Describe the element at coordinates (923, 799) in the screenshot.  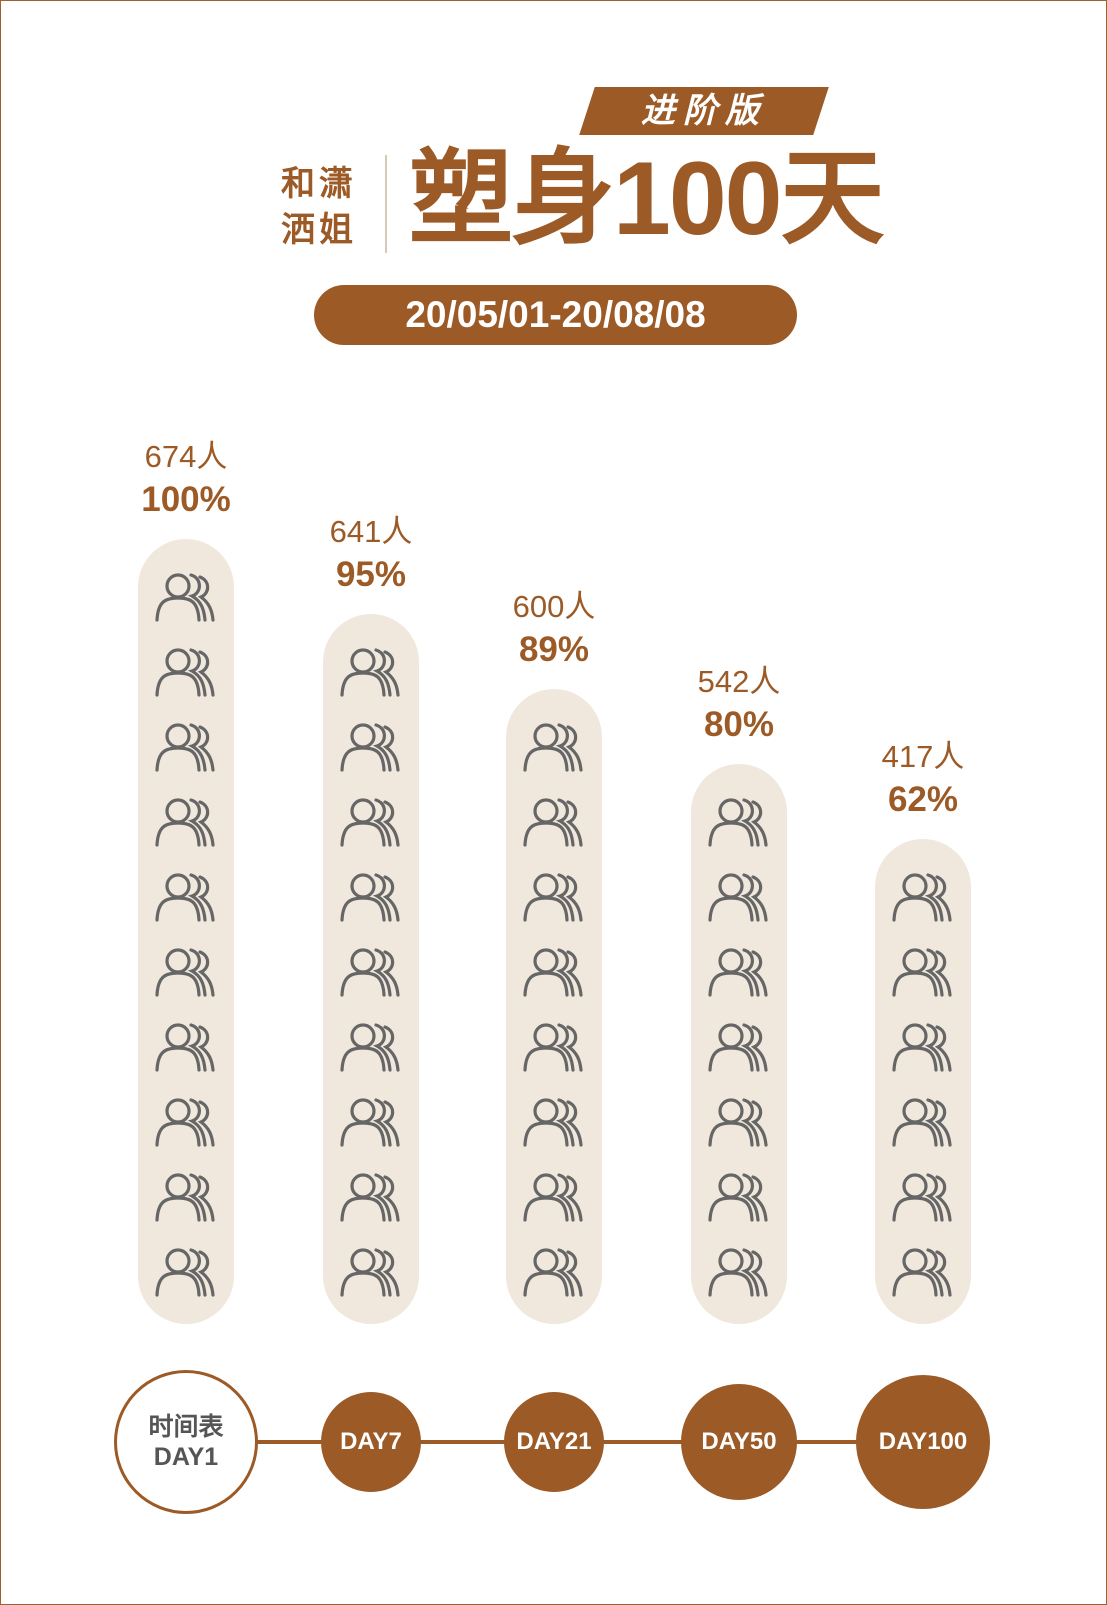
I see `percent-label: 62%` at that location.